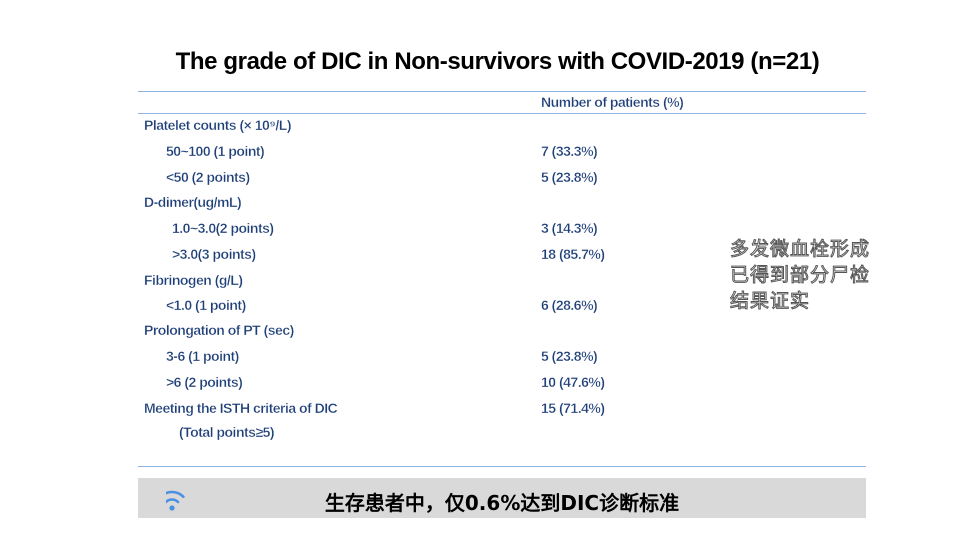 The height and width of the screenshot is (540, 960). Describe the element at coordinates (203, 356) in the screenshot. I see `row-label-pt-3-6: 3-6 (1 point)` at that location.